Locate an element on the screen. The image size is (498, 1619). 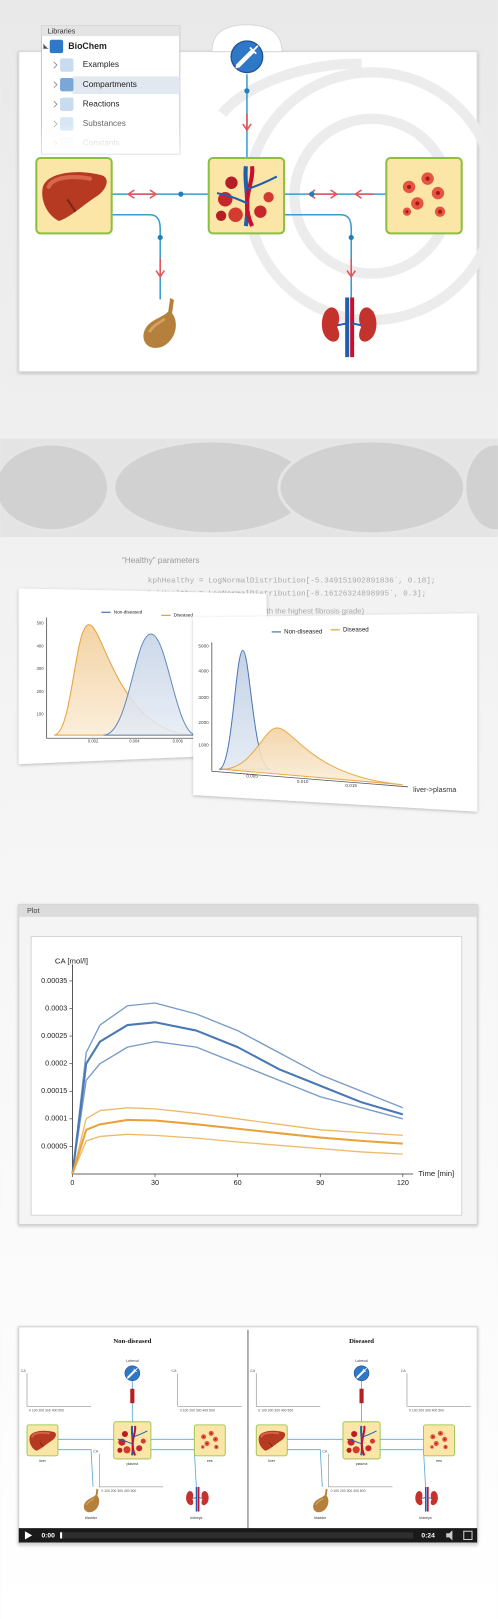
y-tick-label: 400 is located at coordinates (41, 645).